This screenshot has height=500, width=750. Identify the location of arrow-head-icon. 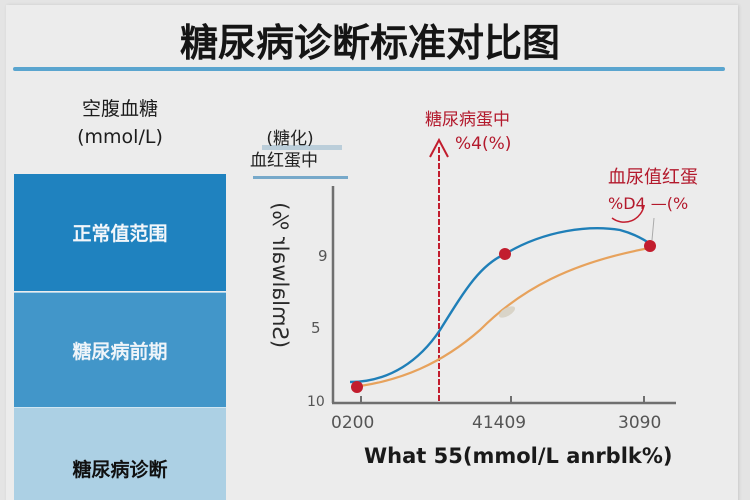
(439, 147).